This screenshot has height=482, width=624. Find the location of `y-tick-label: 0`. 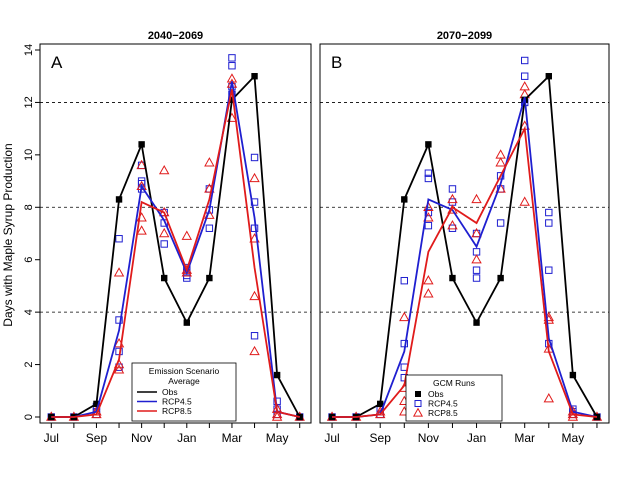

y-tick-label: 0 is located at coordinates (29, 417).